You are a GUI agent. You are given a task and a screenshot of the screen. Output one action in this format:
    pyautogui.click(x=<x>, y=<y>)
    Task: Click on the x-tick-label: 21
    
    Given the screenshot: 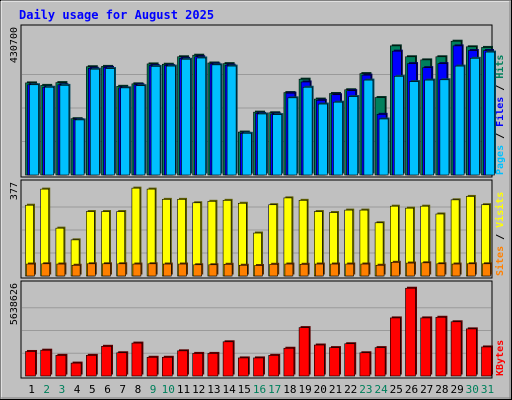 What is the action you would take?
    pyautogui.click(x=335, y=389)
    